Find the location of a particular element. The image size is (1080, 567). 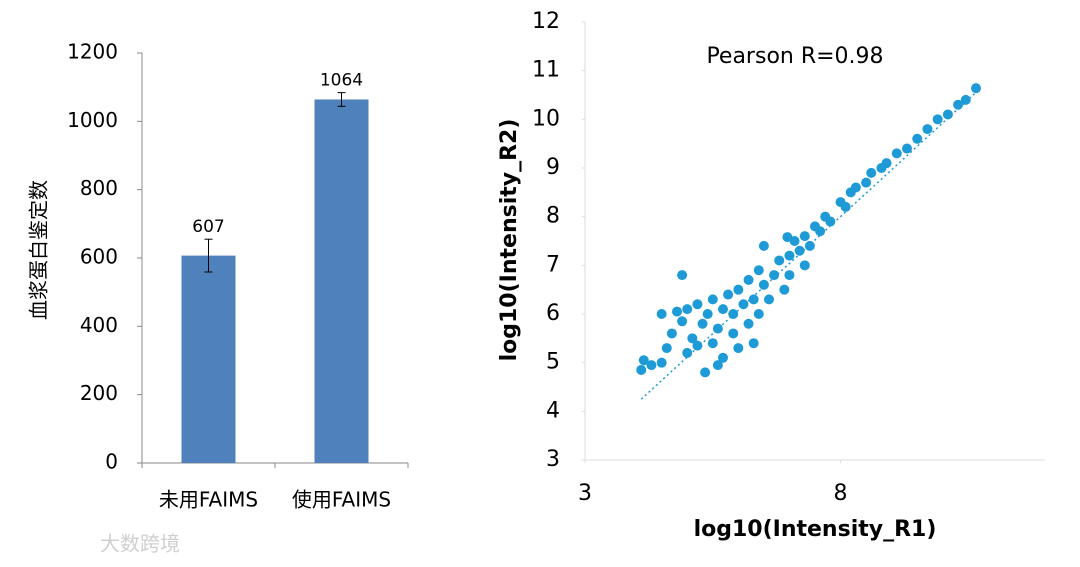

y-tick-label: 10 is located at coordinates (546, 118).